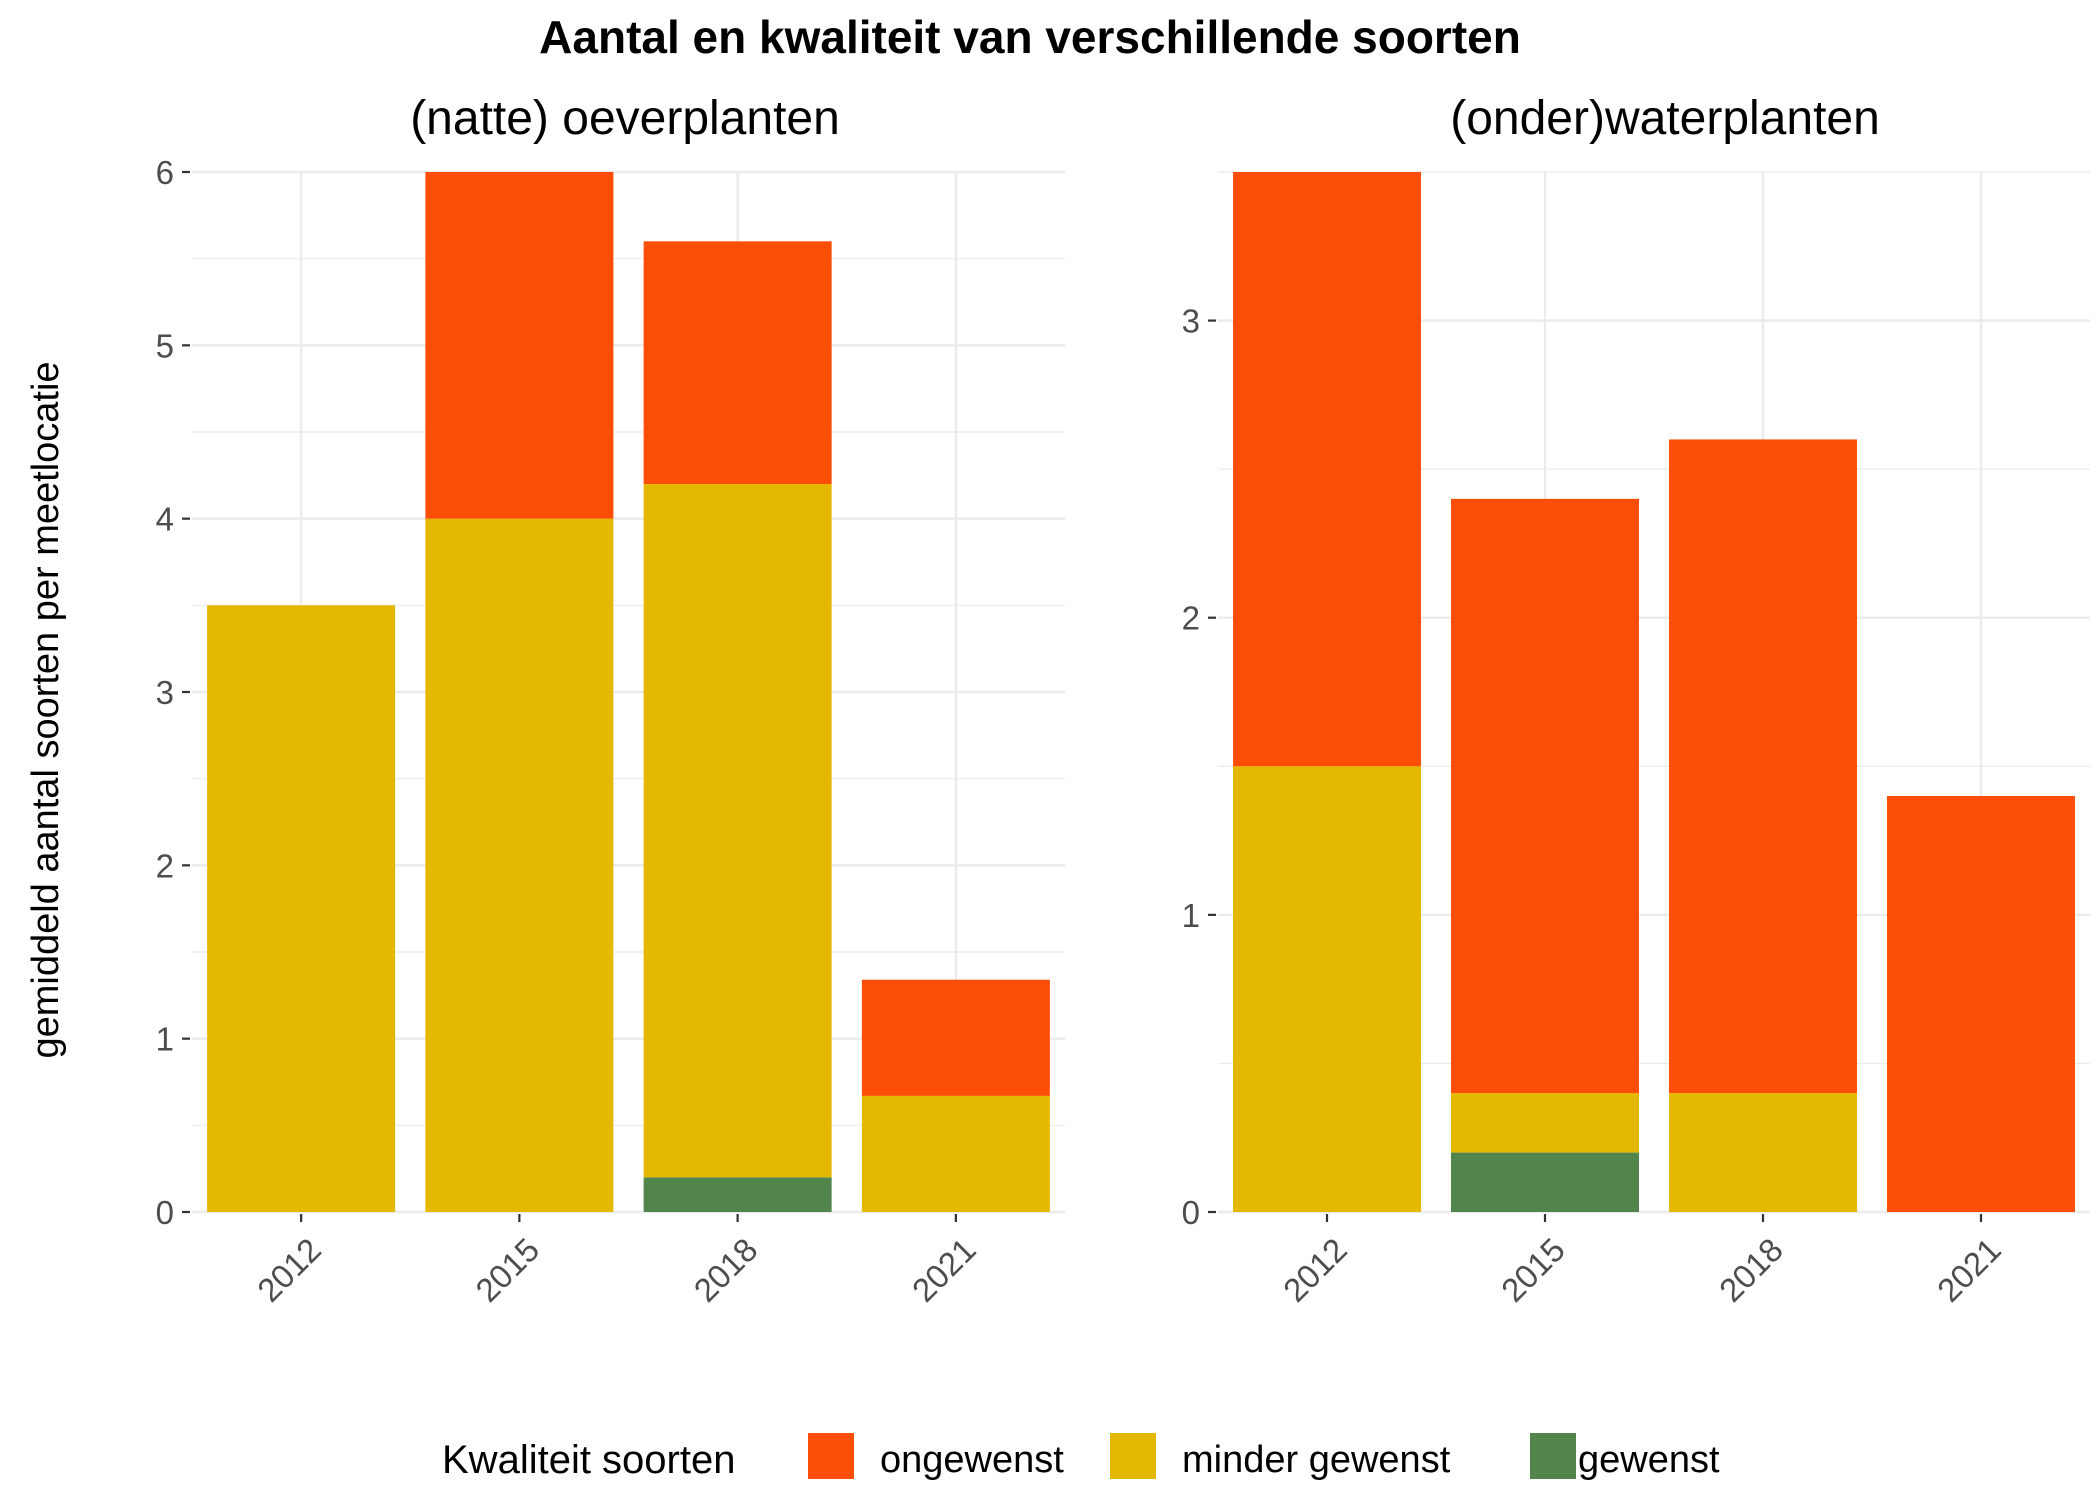 The image size is (2100, 1500). I want to click on legend-swatch-ongewenst, so click(831, 1456).